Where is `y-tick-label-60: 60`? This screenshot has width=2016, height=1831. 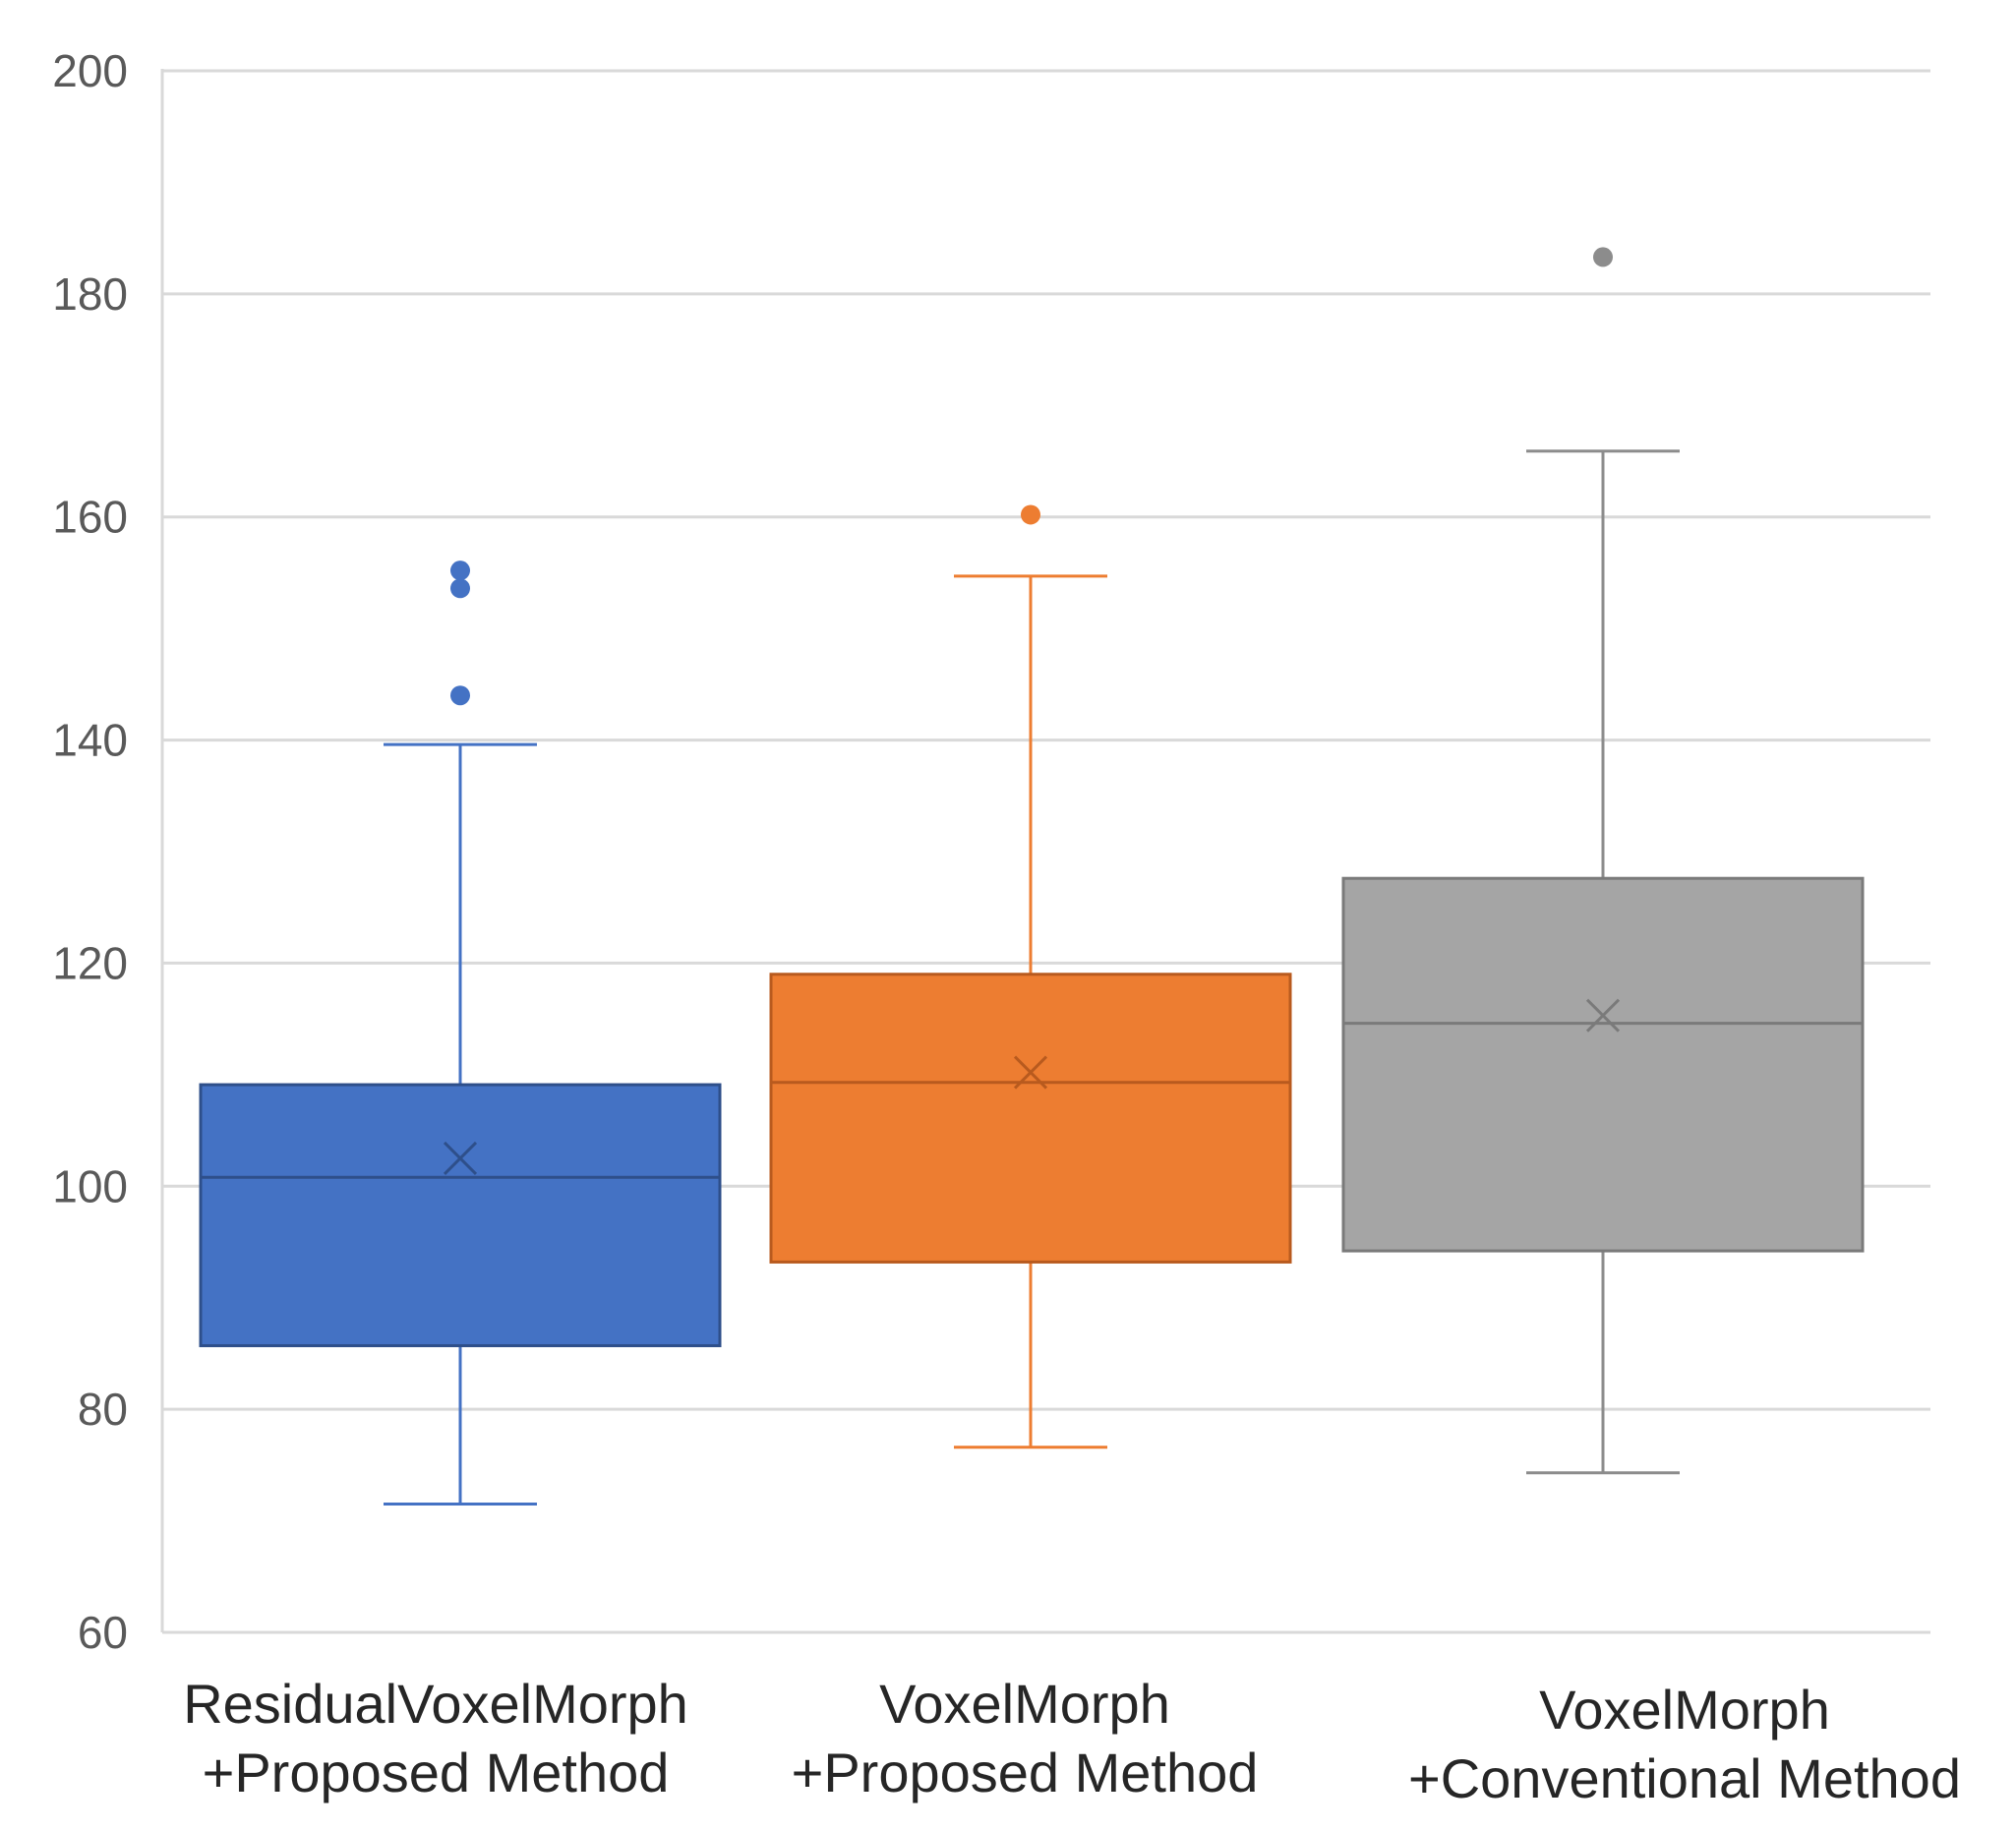 y-tick-label-60: 60 is located at coordinates (103, 1633).